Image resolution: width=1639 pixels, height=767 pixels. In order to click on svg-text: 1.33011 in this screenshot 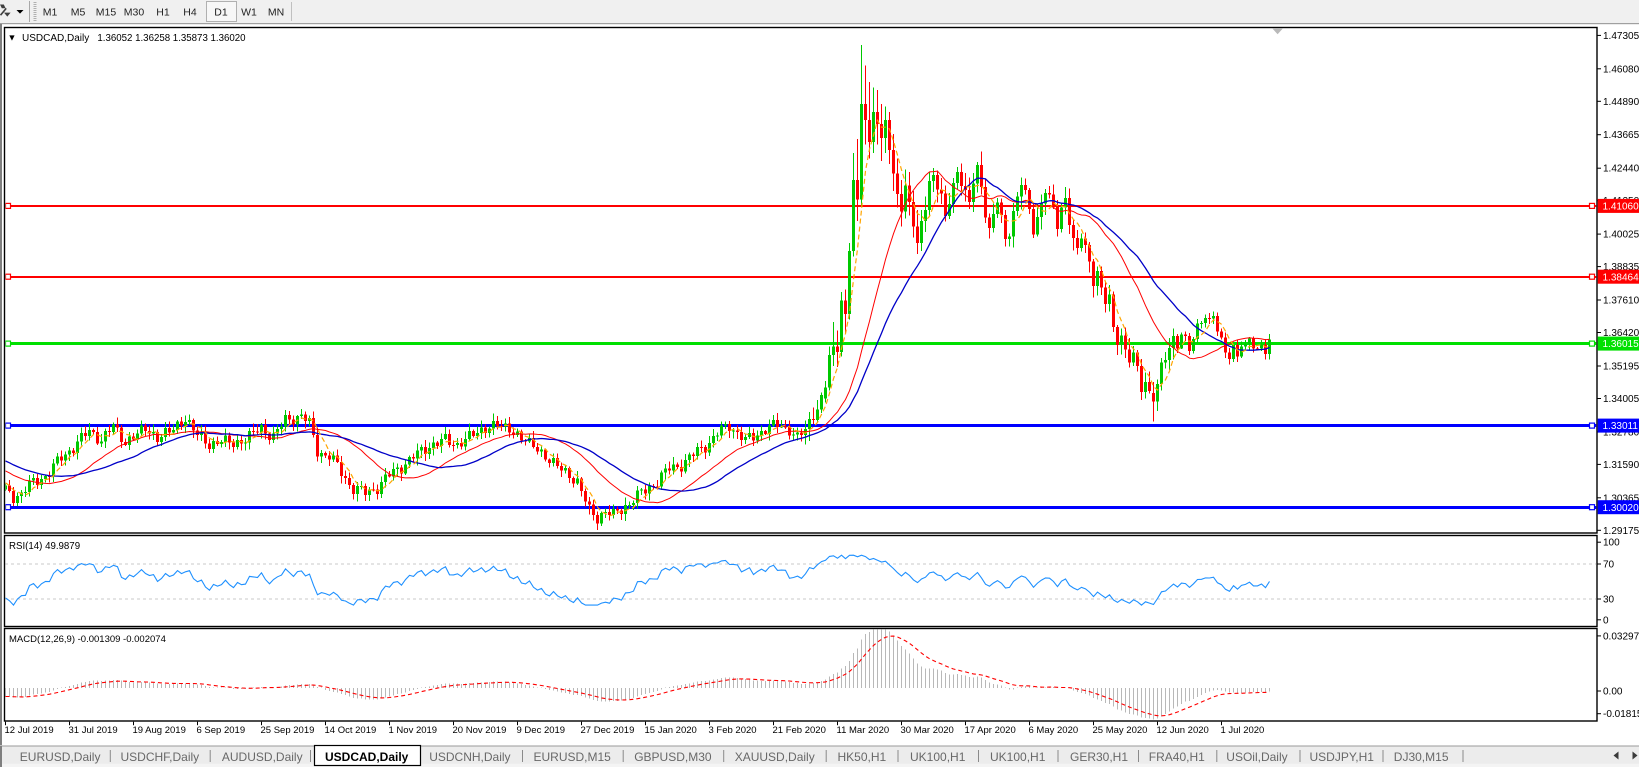, I will do `click(1621, 426)`.